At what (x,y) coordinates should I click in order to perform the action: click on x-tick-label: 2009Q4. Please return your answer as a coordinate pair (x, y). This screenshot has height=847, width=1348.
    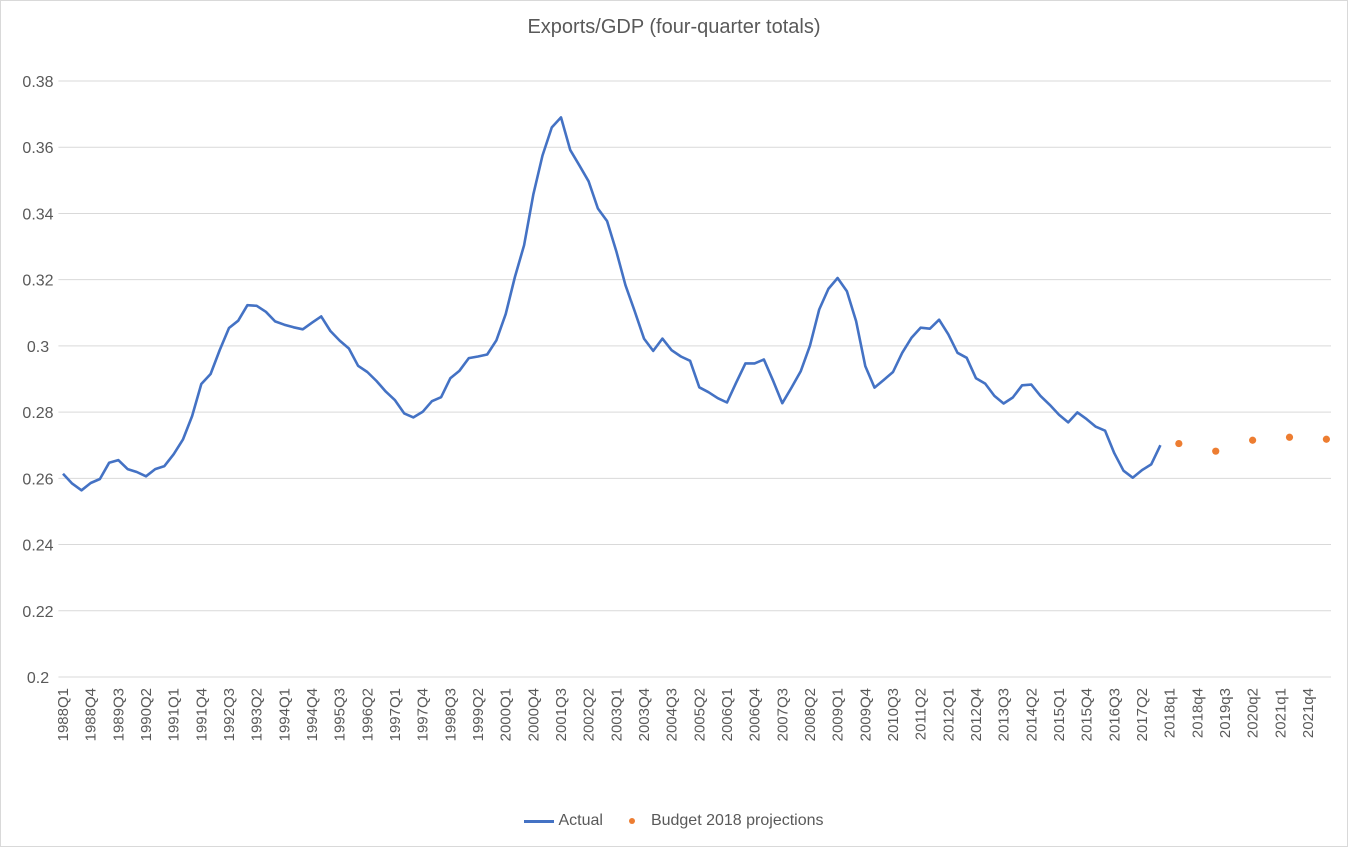
    Looking at the image, I should click on (865, 714).